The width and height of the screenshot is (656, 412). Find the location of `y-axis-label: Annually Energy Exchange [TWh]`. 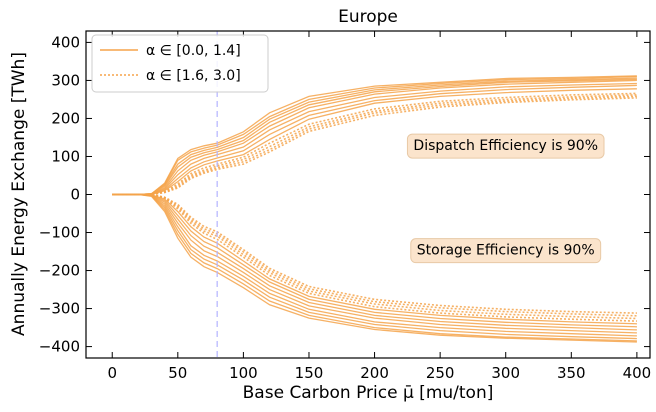

y-axis-label: Annually Energy Exchange [TWh] is located at coordinates (19, 194).